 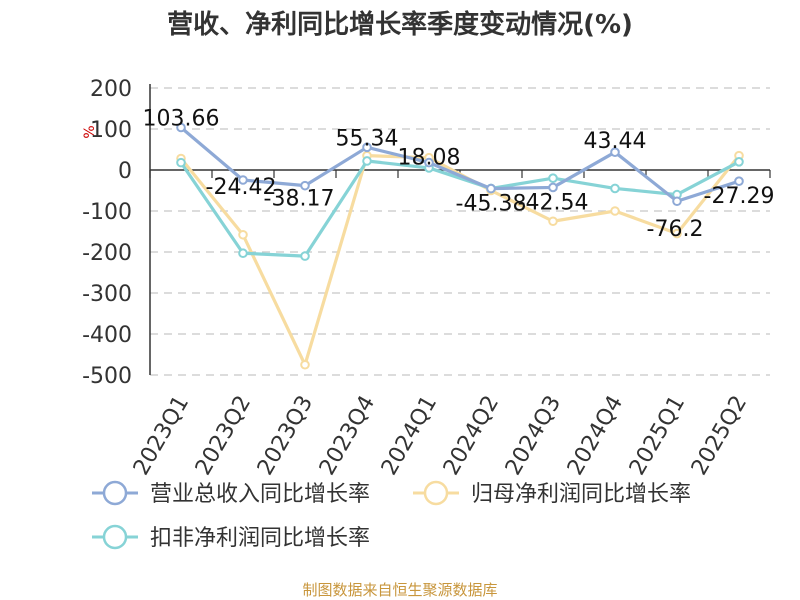 I want to click on x-tick-2023Q3: 2023Q3, so click(x=285, y=436).